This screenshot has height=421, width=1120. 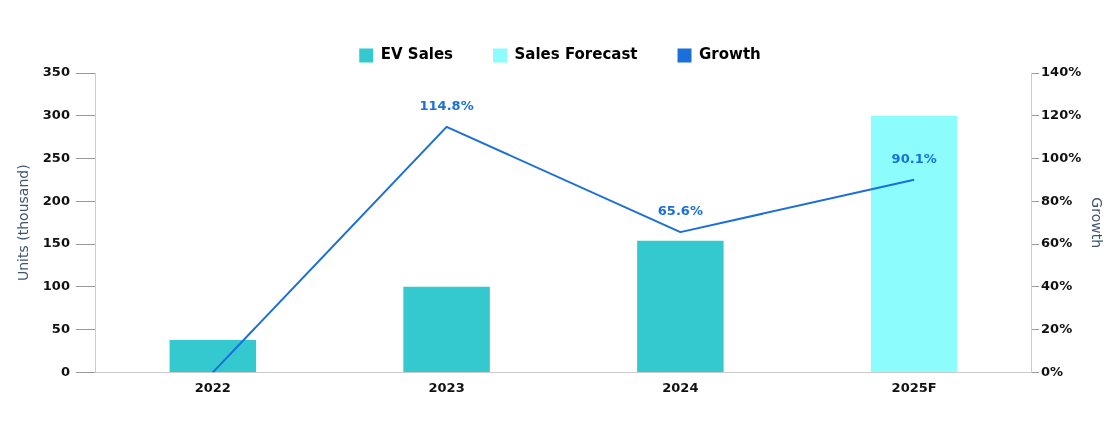 What do you see at coordinates (1061, 157) in the screenshot?
I see `y2-tick-label: 100%` at bounding box center [1061, 157].